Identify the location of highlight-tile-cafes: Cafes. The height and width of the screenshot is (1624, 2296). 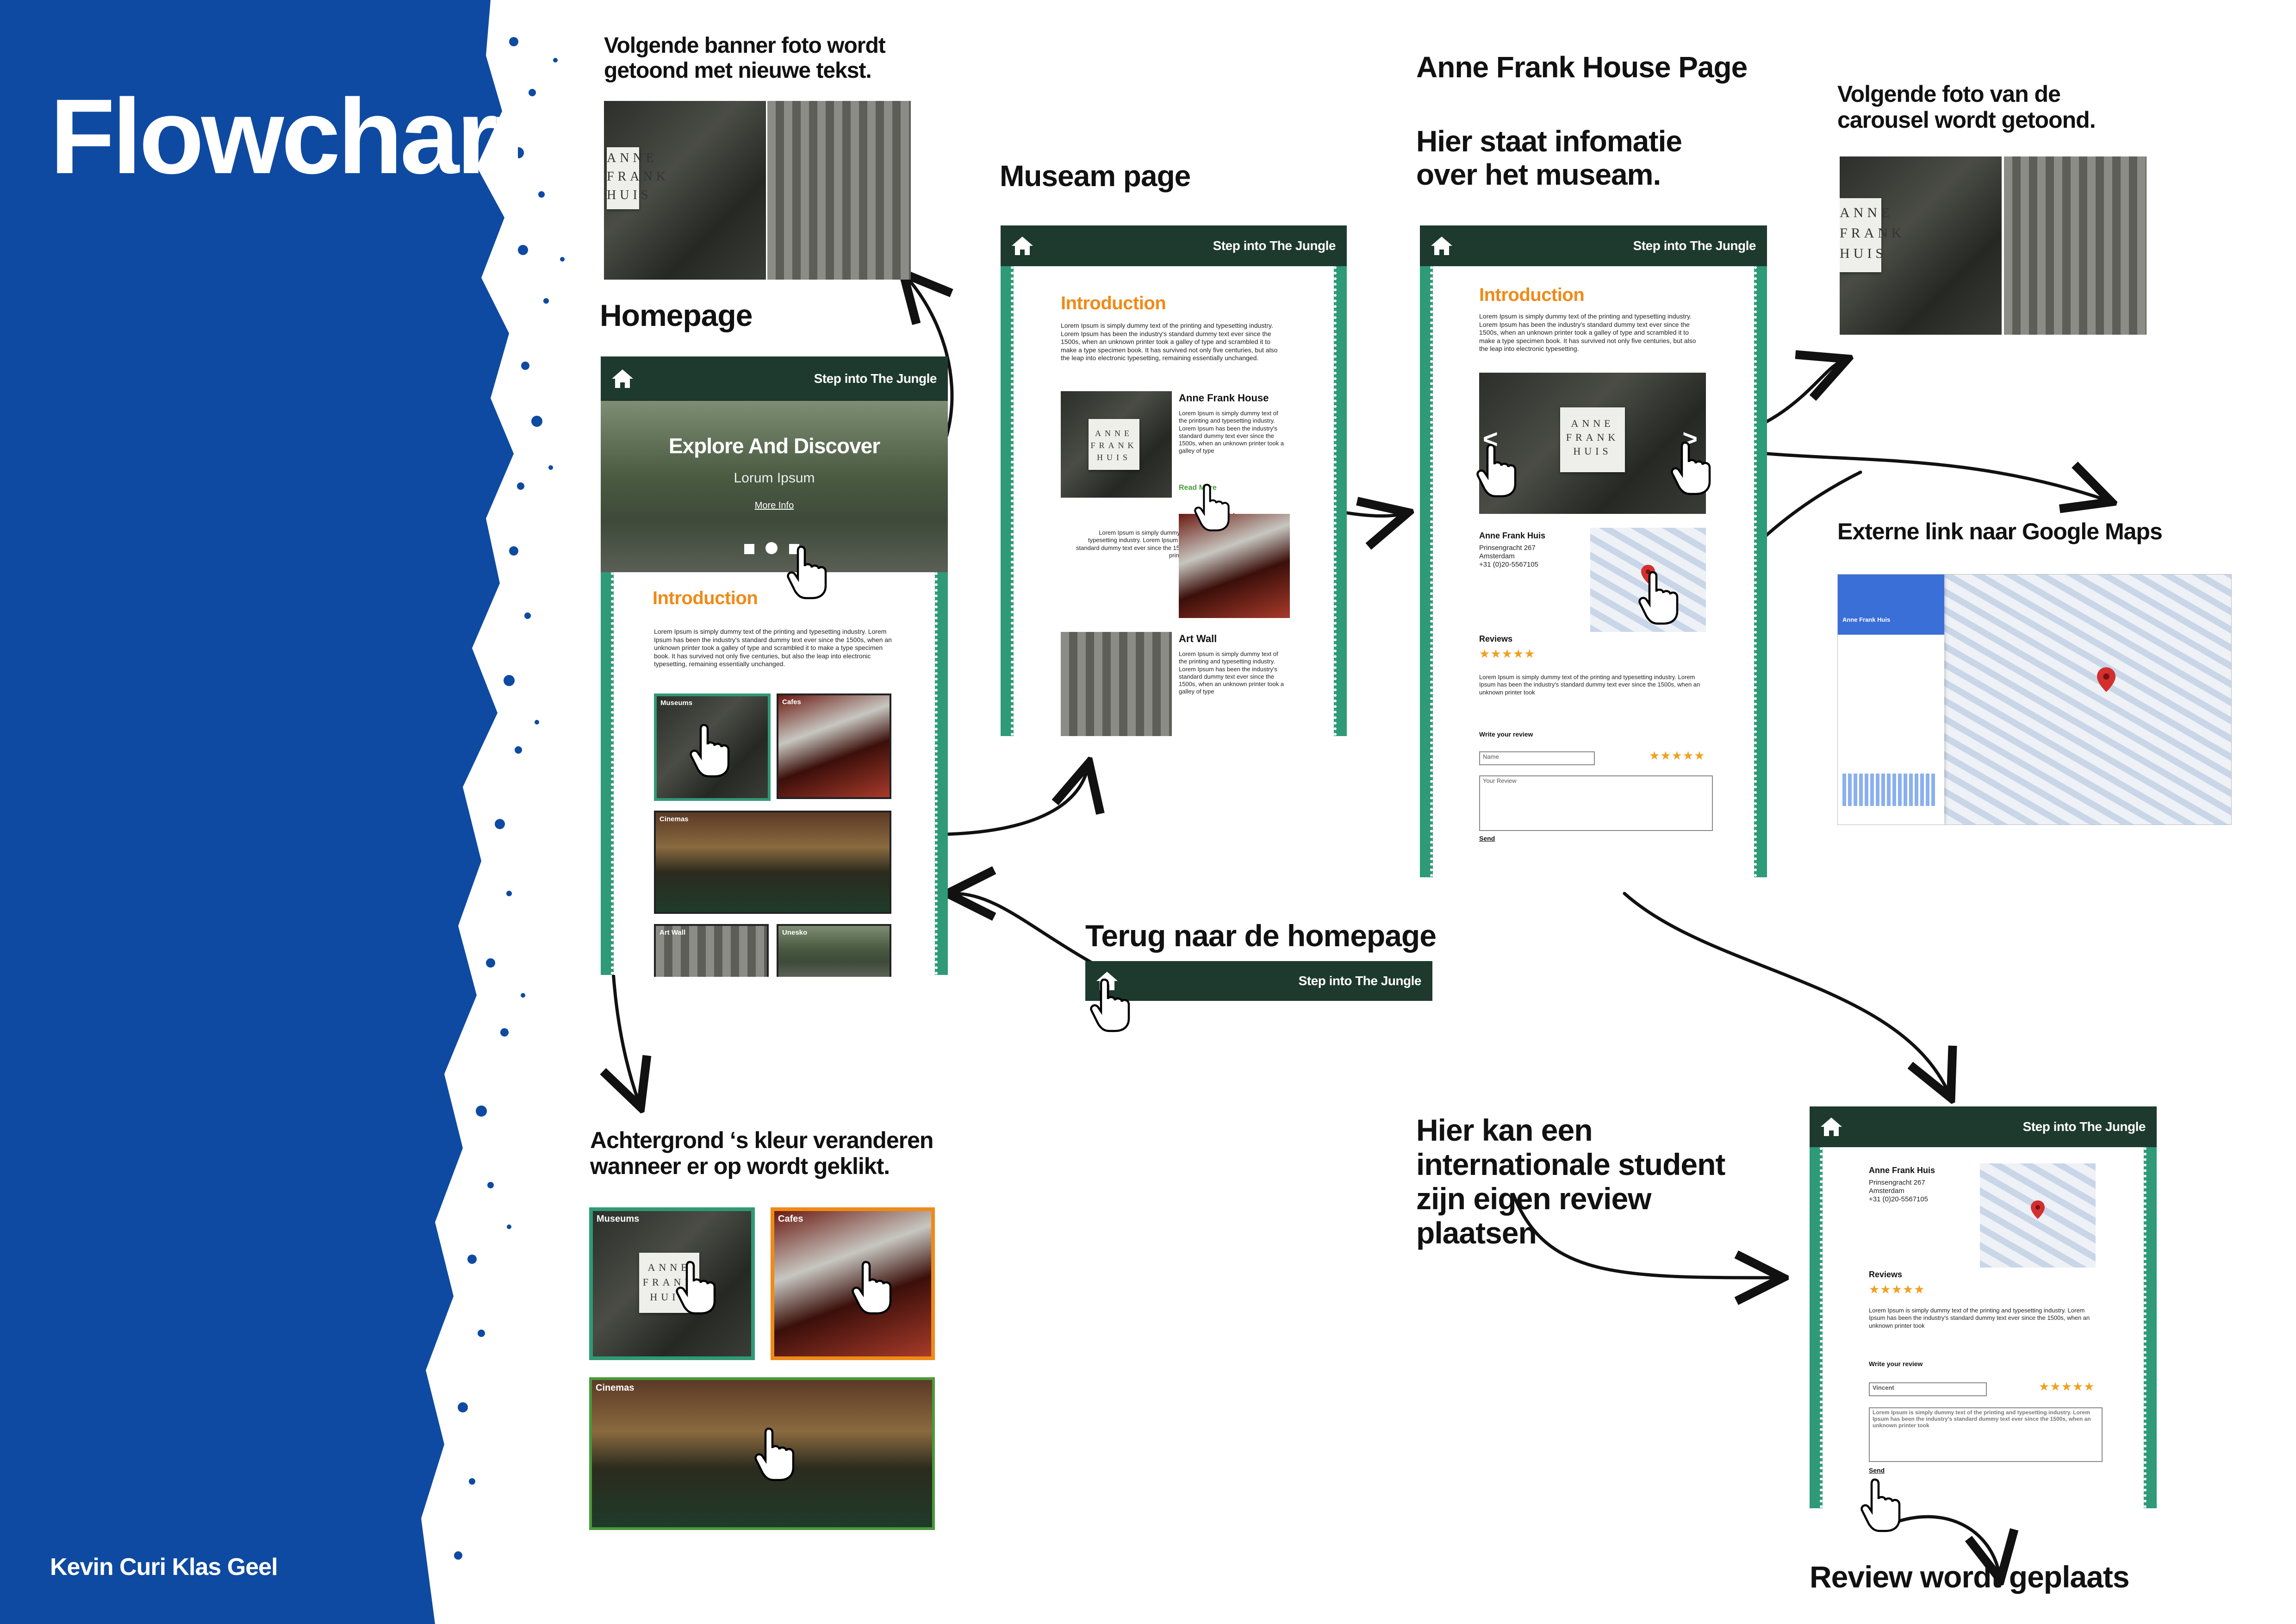
(853, 1283).